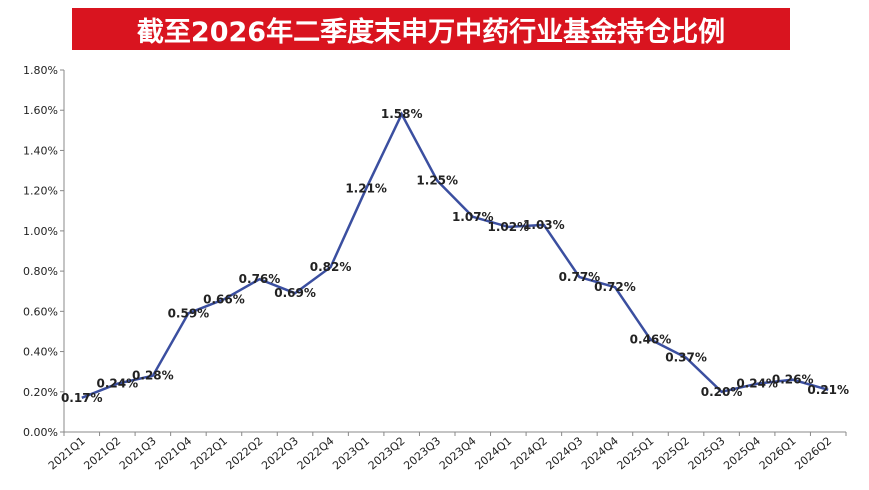  Describe the element at coordinates (473, 217) in the screenshot. I see `data-label: 1.07%` at that location.